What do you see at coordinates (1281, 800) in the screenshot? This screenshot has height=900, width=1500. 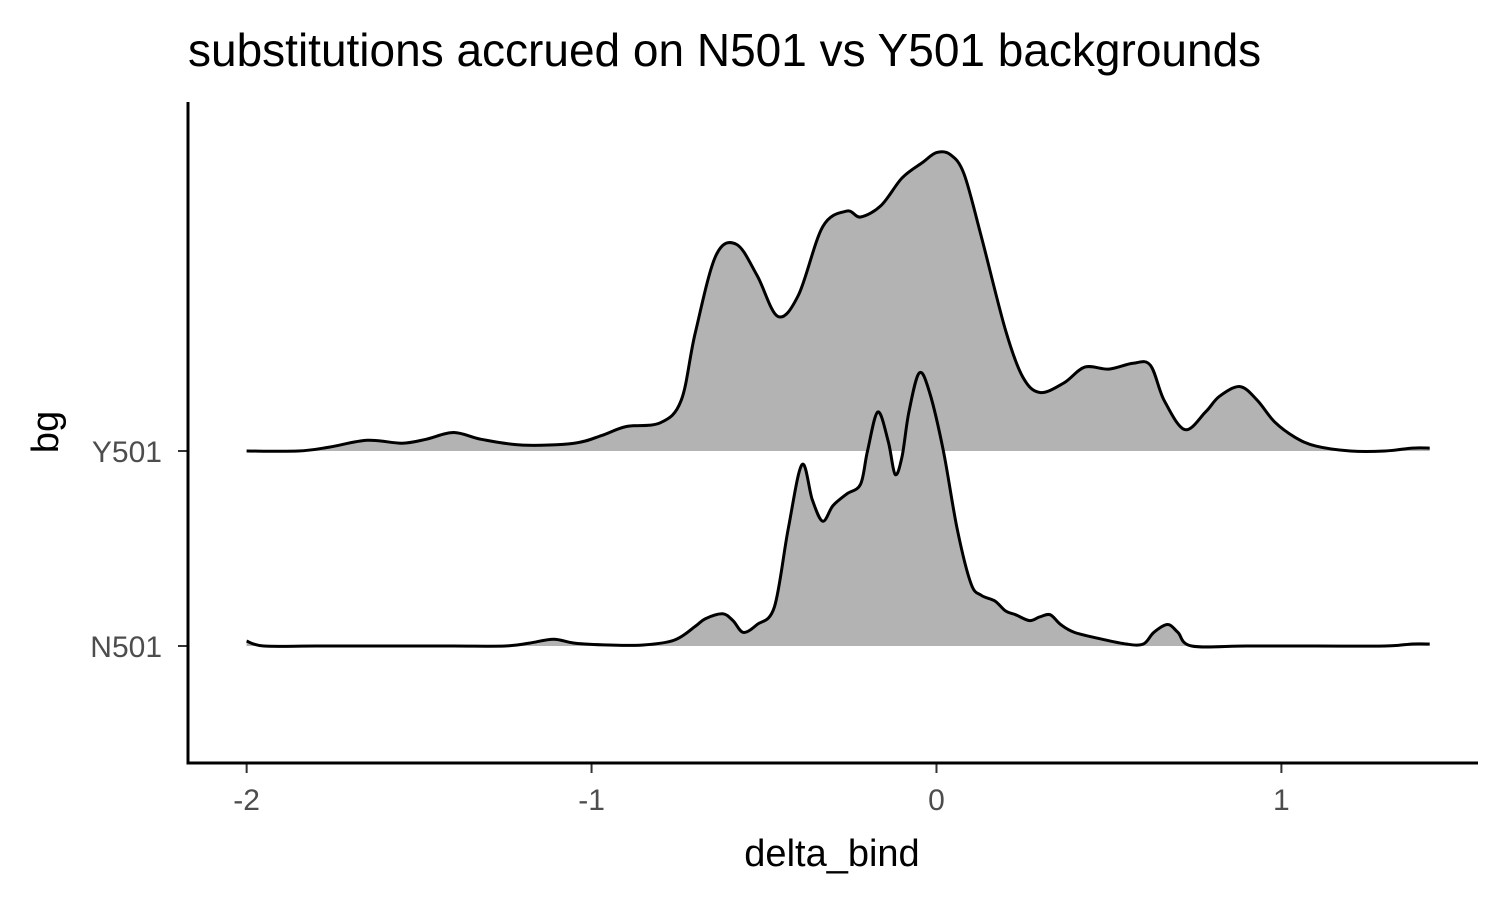 I see `x-tick-label: 1` at bounding box center [1281, 800].